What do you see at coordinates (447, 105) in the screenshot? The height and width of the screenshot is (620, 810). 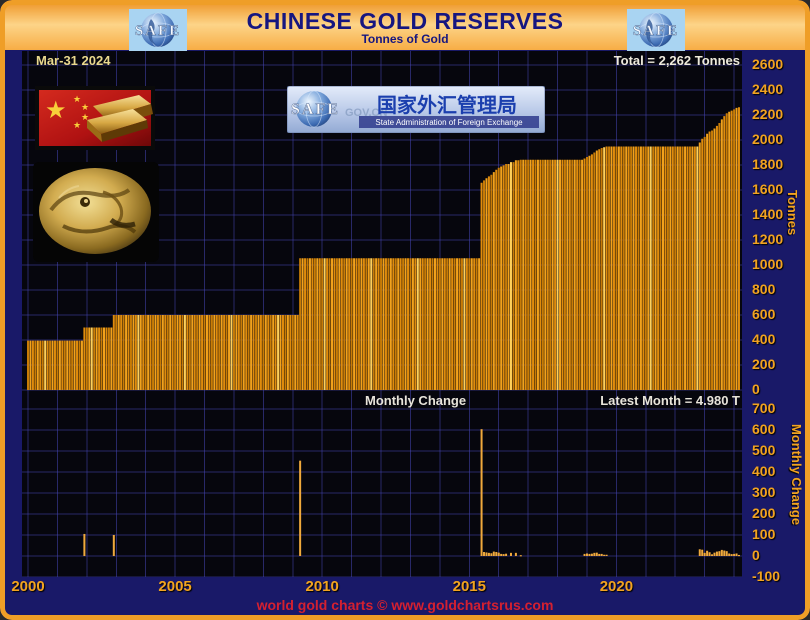 I see `banner-chinese-name: 国家外汇管理局` at bounding box center [447, 105].